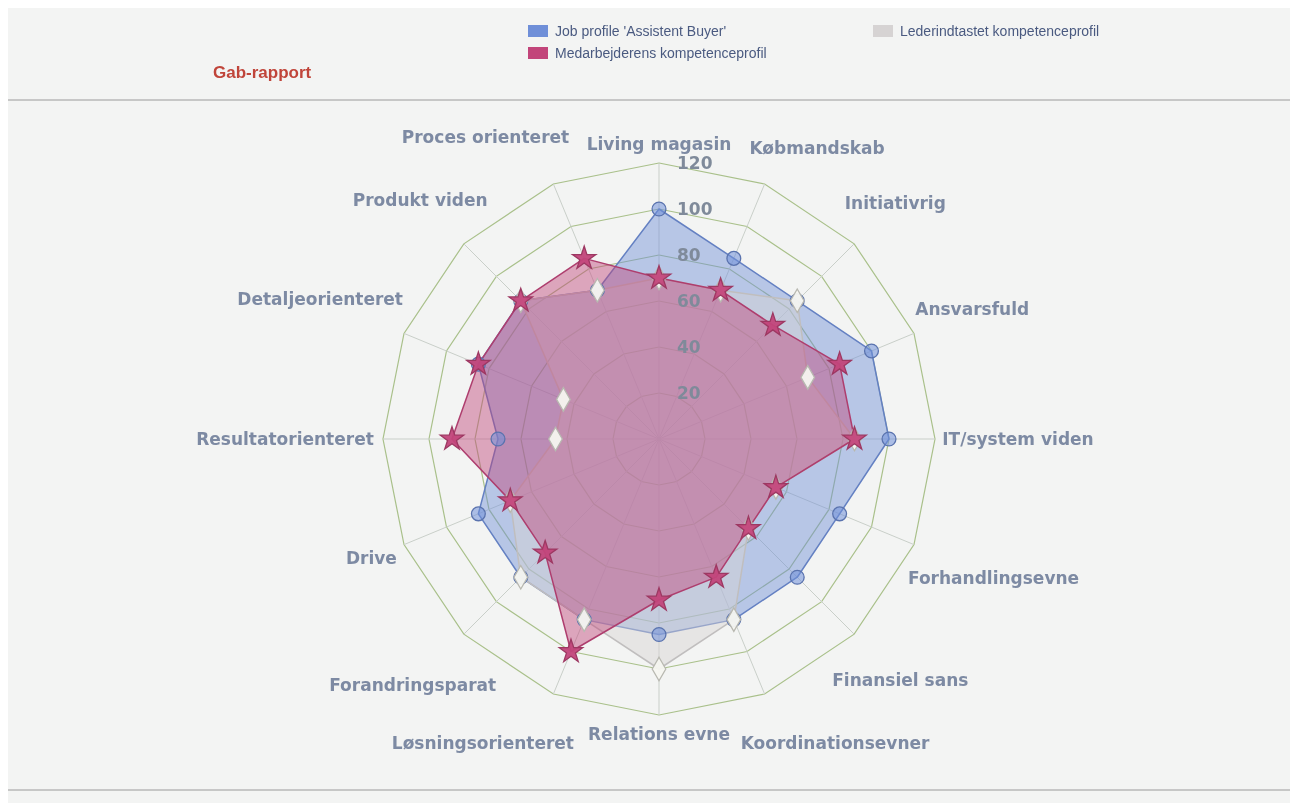  I want to click on spoke-label: Løsningsorienteret, so click(483, 742).